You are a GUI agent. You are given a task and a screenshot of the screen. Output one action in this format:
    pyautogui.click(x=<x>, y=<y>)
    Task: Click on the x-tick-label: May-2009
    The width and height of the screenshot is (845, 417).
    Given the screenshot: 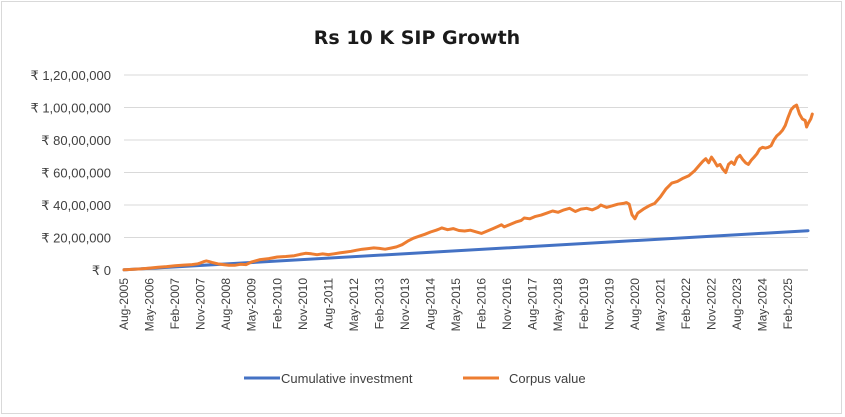 What is the action you would take?
    pyautogui.click(x=252, y=305)
    